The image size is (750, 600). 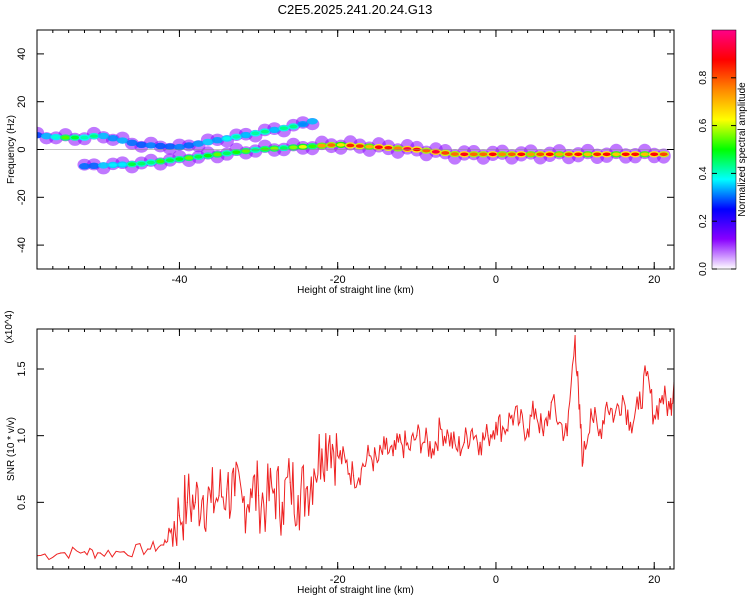 What do you see at coordinates (742, 149) in the screenshot?
I see `colorbar-label: Normalized spectral amplitude` at bounding box center [742, 149].